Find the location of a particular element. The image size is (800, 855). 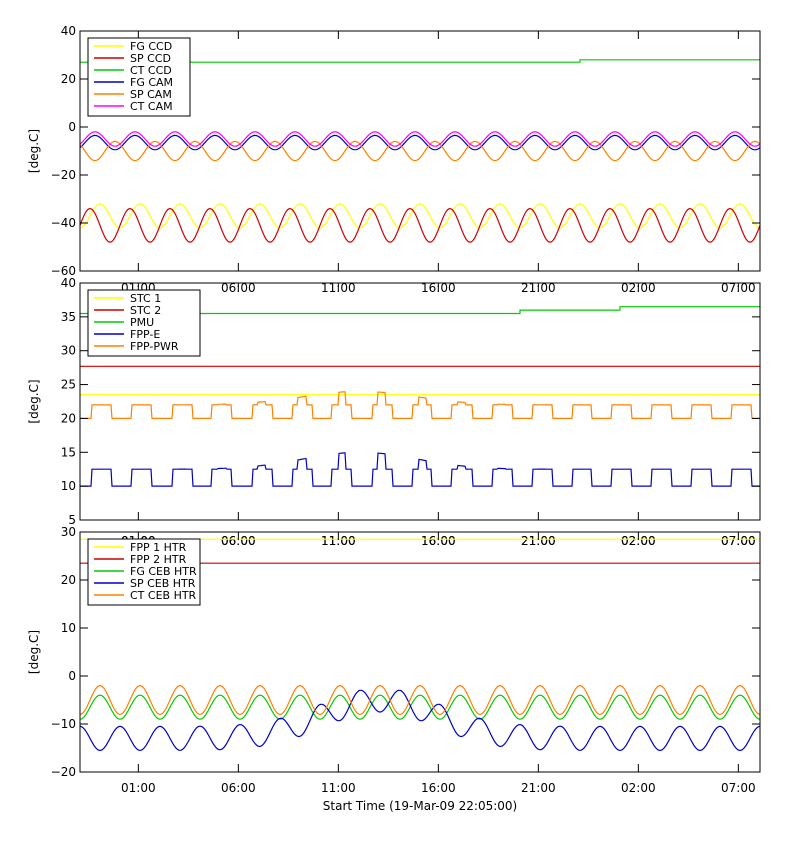

series-line-ct-ceb-htr is located at coordinates (420, 700).